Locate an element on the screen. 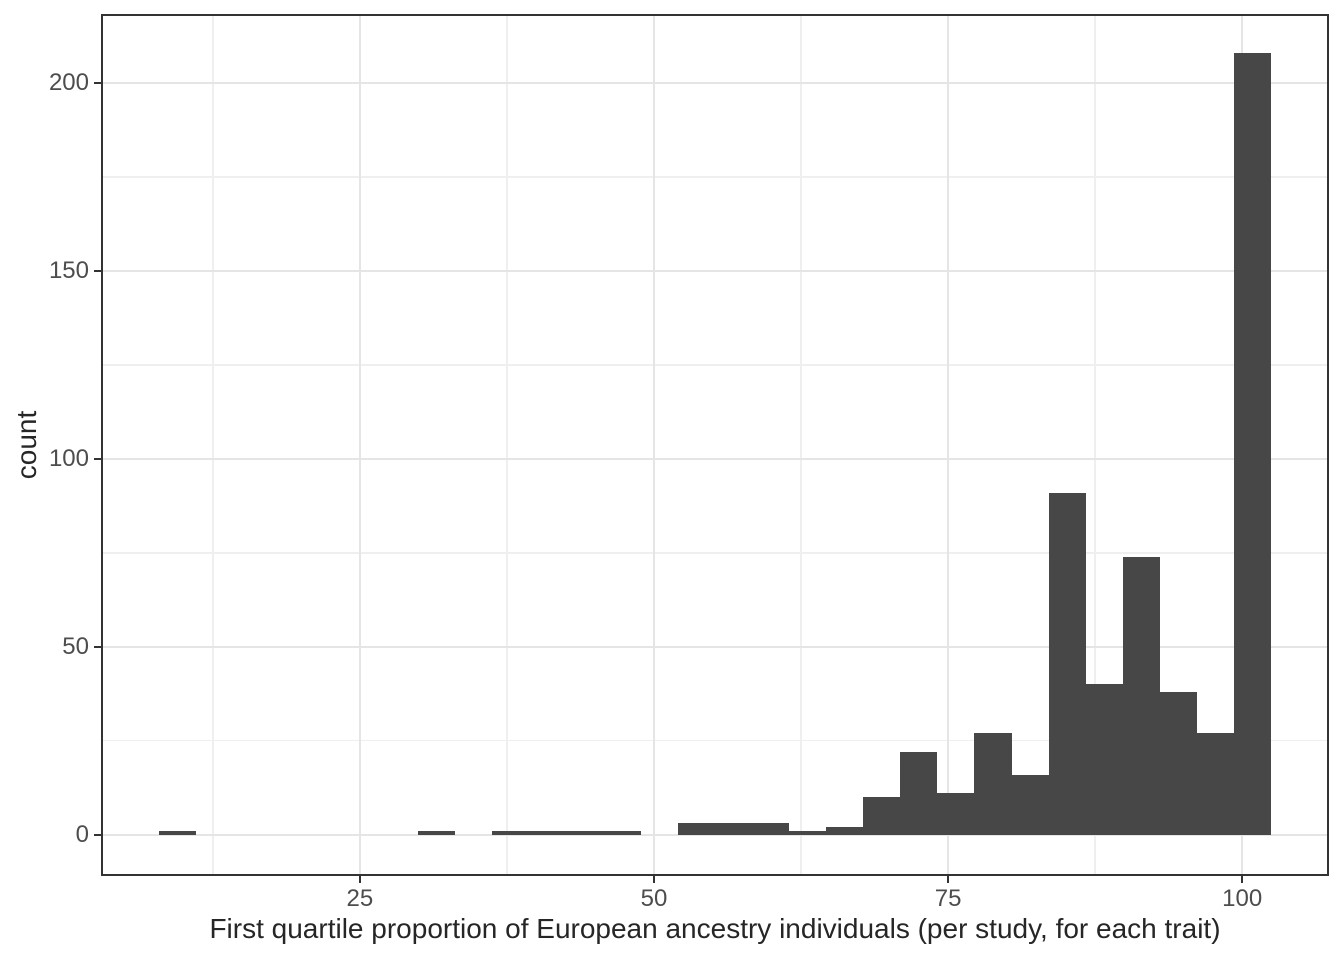 Image resolution: width=1344 pixels, height=960 pixels. y-axis-tick-label: 0 is located at coordinates (82, 834).